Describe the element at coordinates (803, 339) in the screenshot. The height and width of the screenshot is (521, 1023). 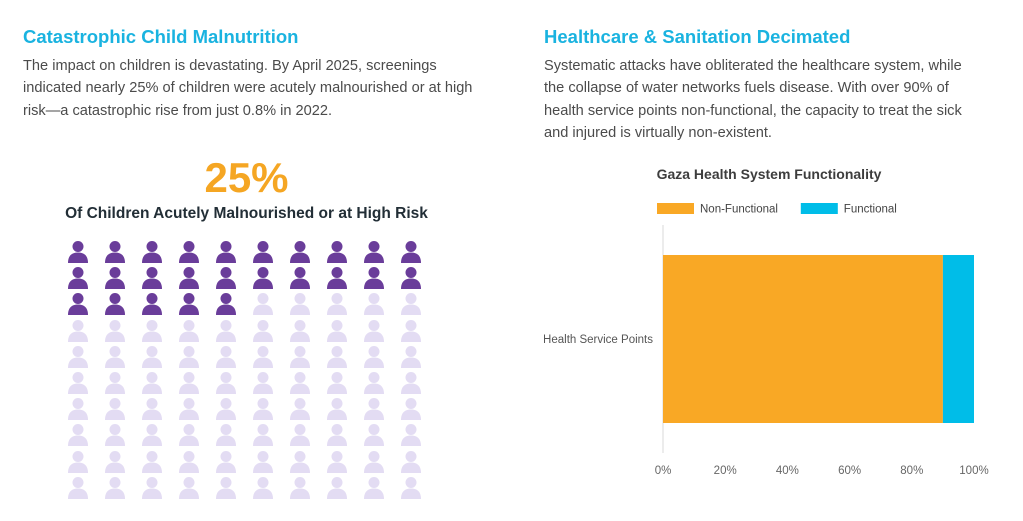
I see `bar-non-functional` at that location.